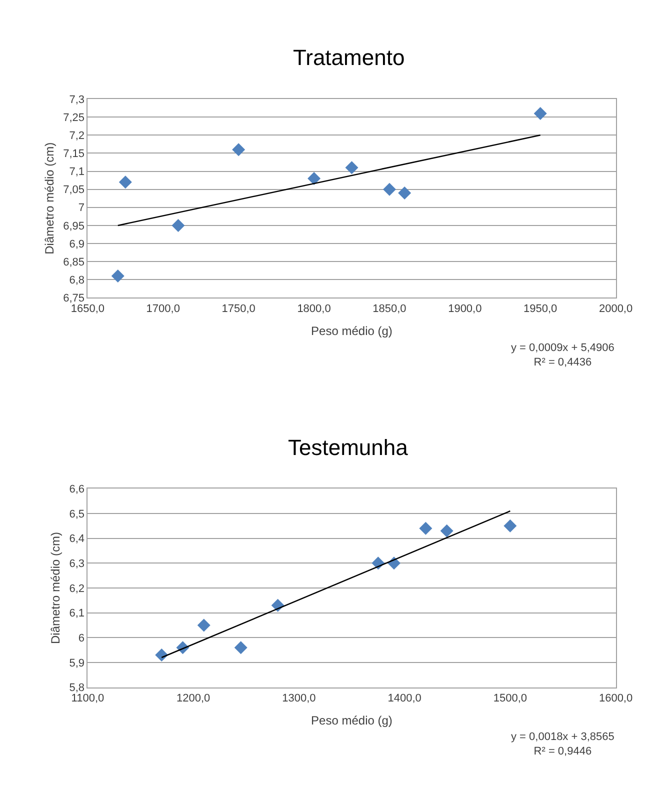  I want to click on y-tick-label: 5,9, so click(76, 663).